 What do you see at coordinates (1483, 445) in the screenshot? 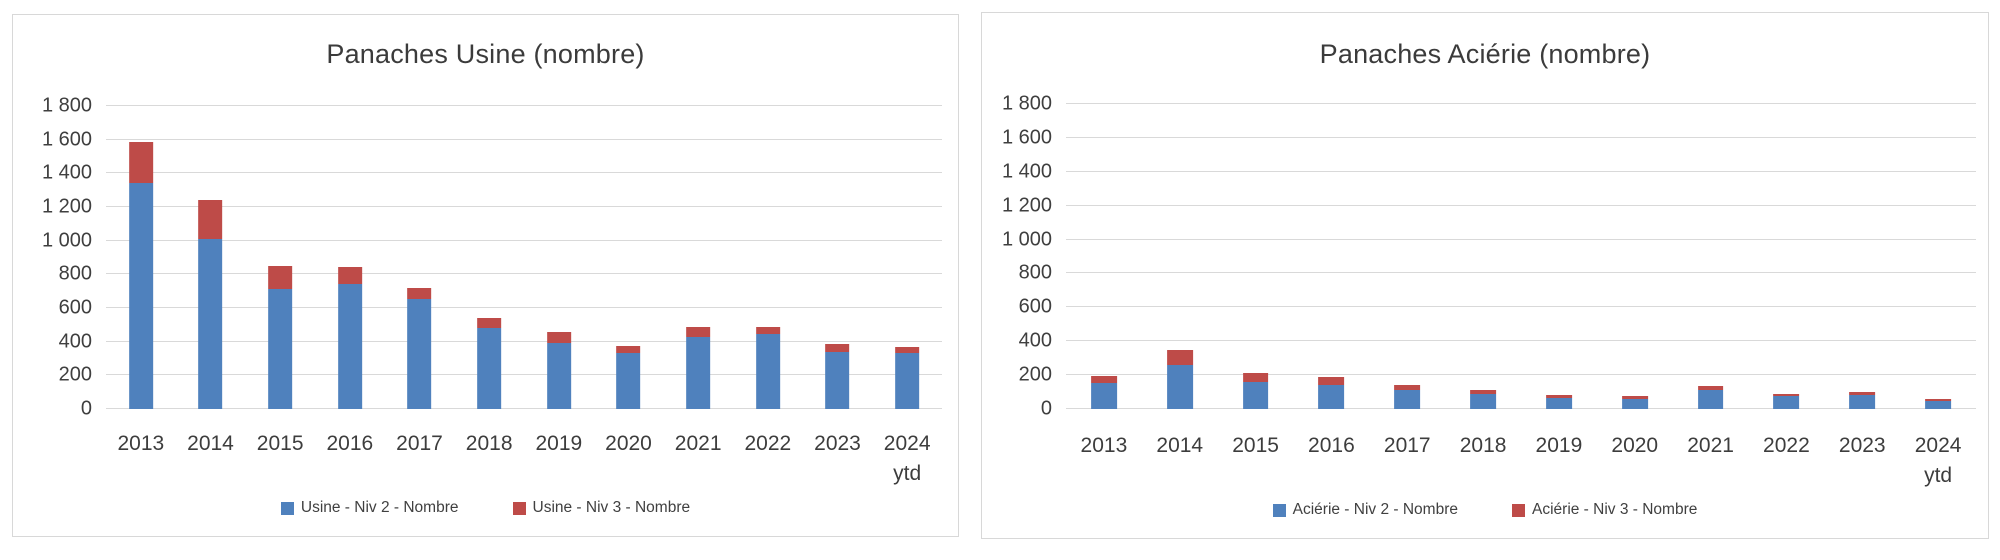
I see `x-tick-label: 2018` at bounding box center [1483, 445].